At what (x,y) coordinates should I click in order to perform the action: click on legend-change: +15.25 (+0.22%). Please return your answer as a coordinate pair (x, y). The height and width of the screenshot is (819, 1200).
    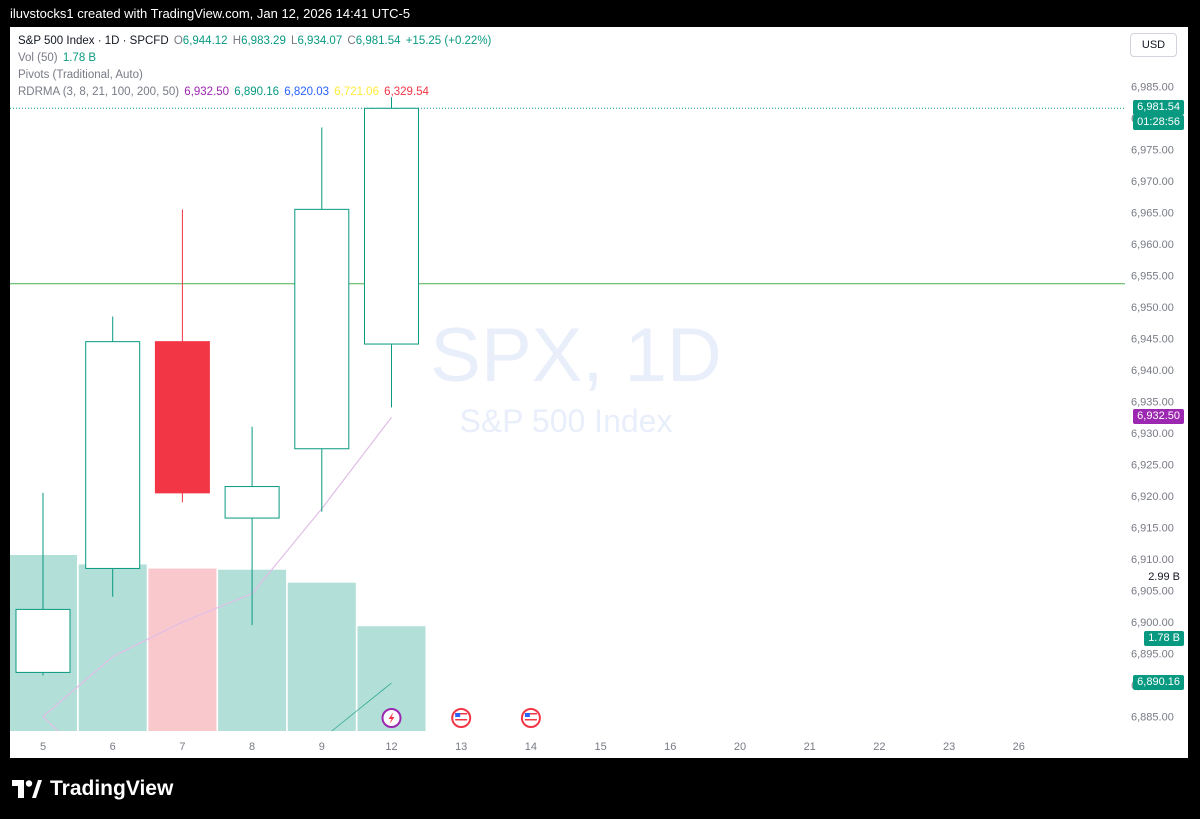
    Looking at the image, I should click on (448, 41).